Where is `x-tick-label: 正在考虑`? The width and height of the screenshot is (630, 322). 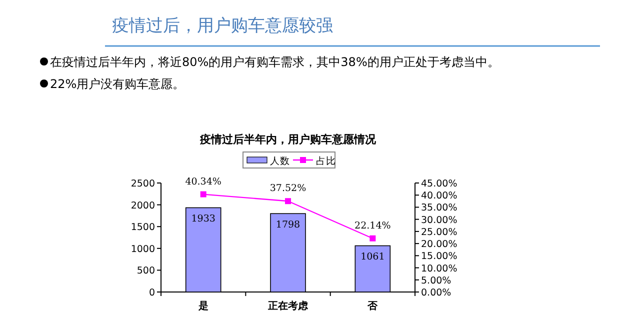 x-tick-label: 正在考虑 is located at coordinates (288, 306).